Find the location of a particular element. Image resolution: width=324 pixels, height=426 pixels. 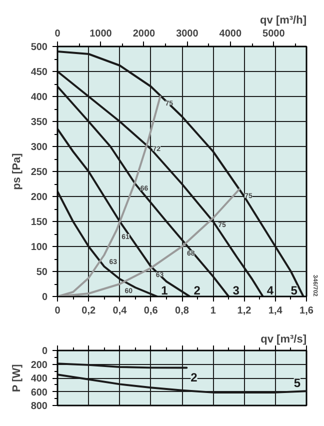

x-tick-label: 0,2 is located at coordinates (89, 311).